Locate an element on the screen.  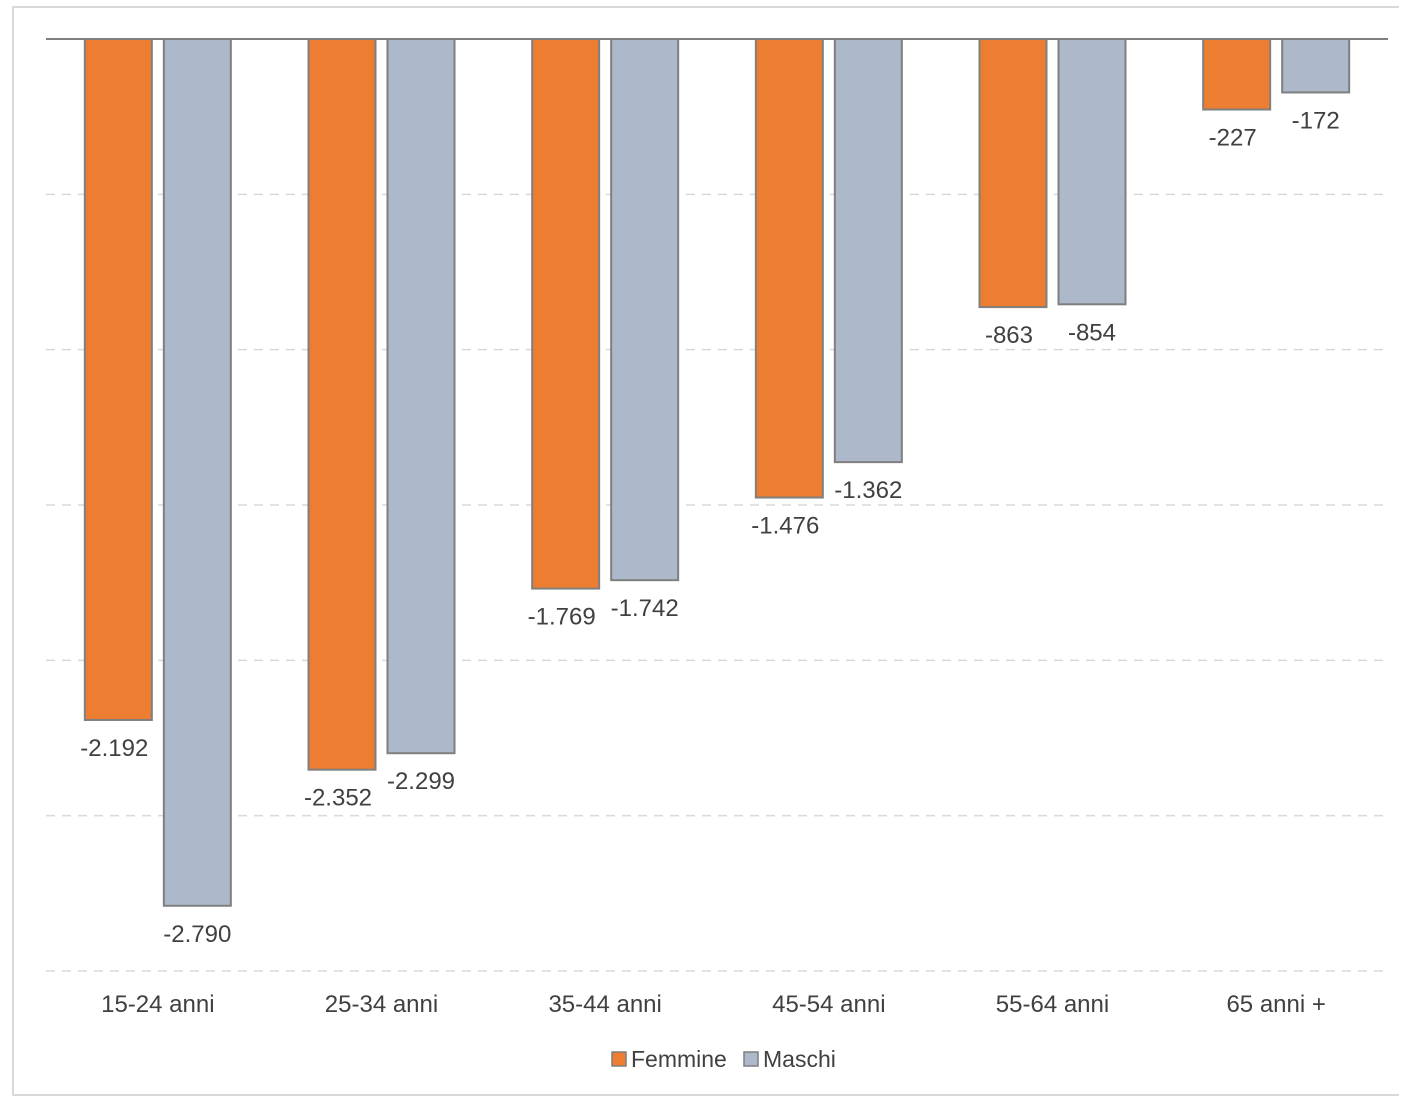
x-tick-label: 55-64 anni is located at coordinates (1052, 1004).